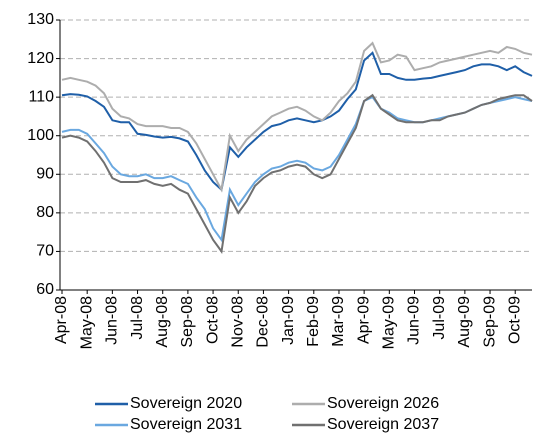 The width and height of the screenshot is (548, 442). I want to click on x-tick-label: Aug-09, so click(464, 322).